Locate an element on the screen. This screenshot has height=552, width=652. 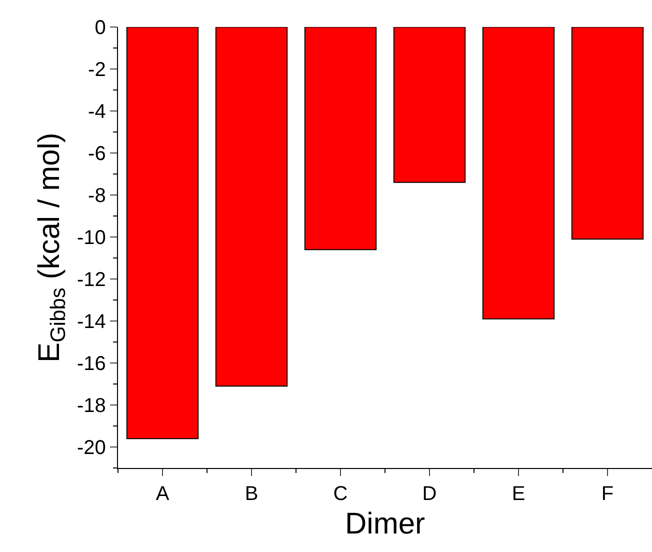
x-tick-label: C is located at coordinates (340, 494).